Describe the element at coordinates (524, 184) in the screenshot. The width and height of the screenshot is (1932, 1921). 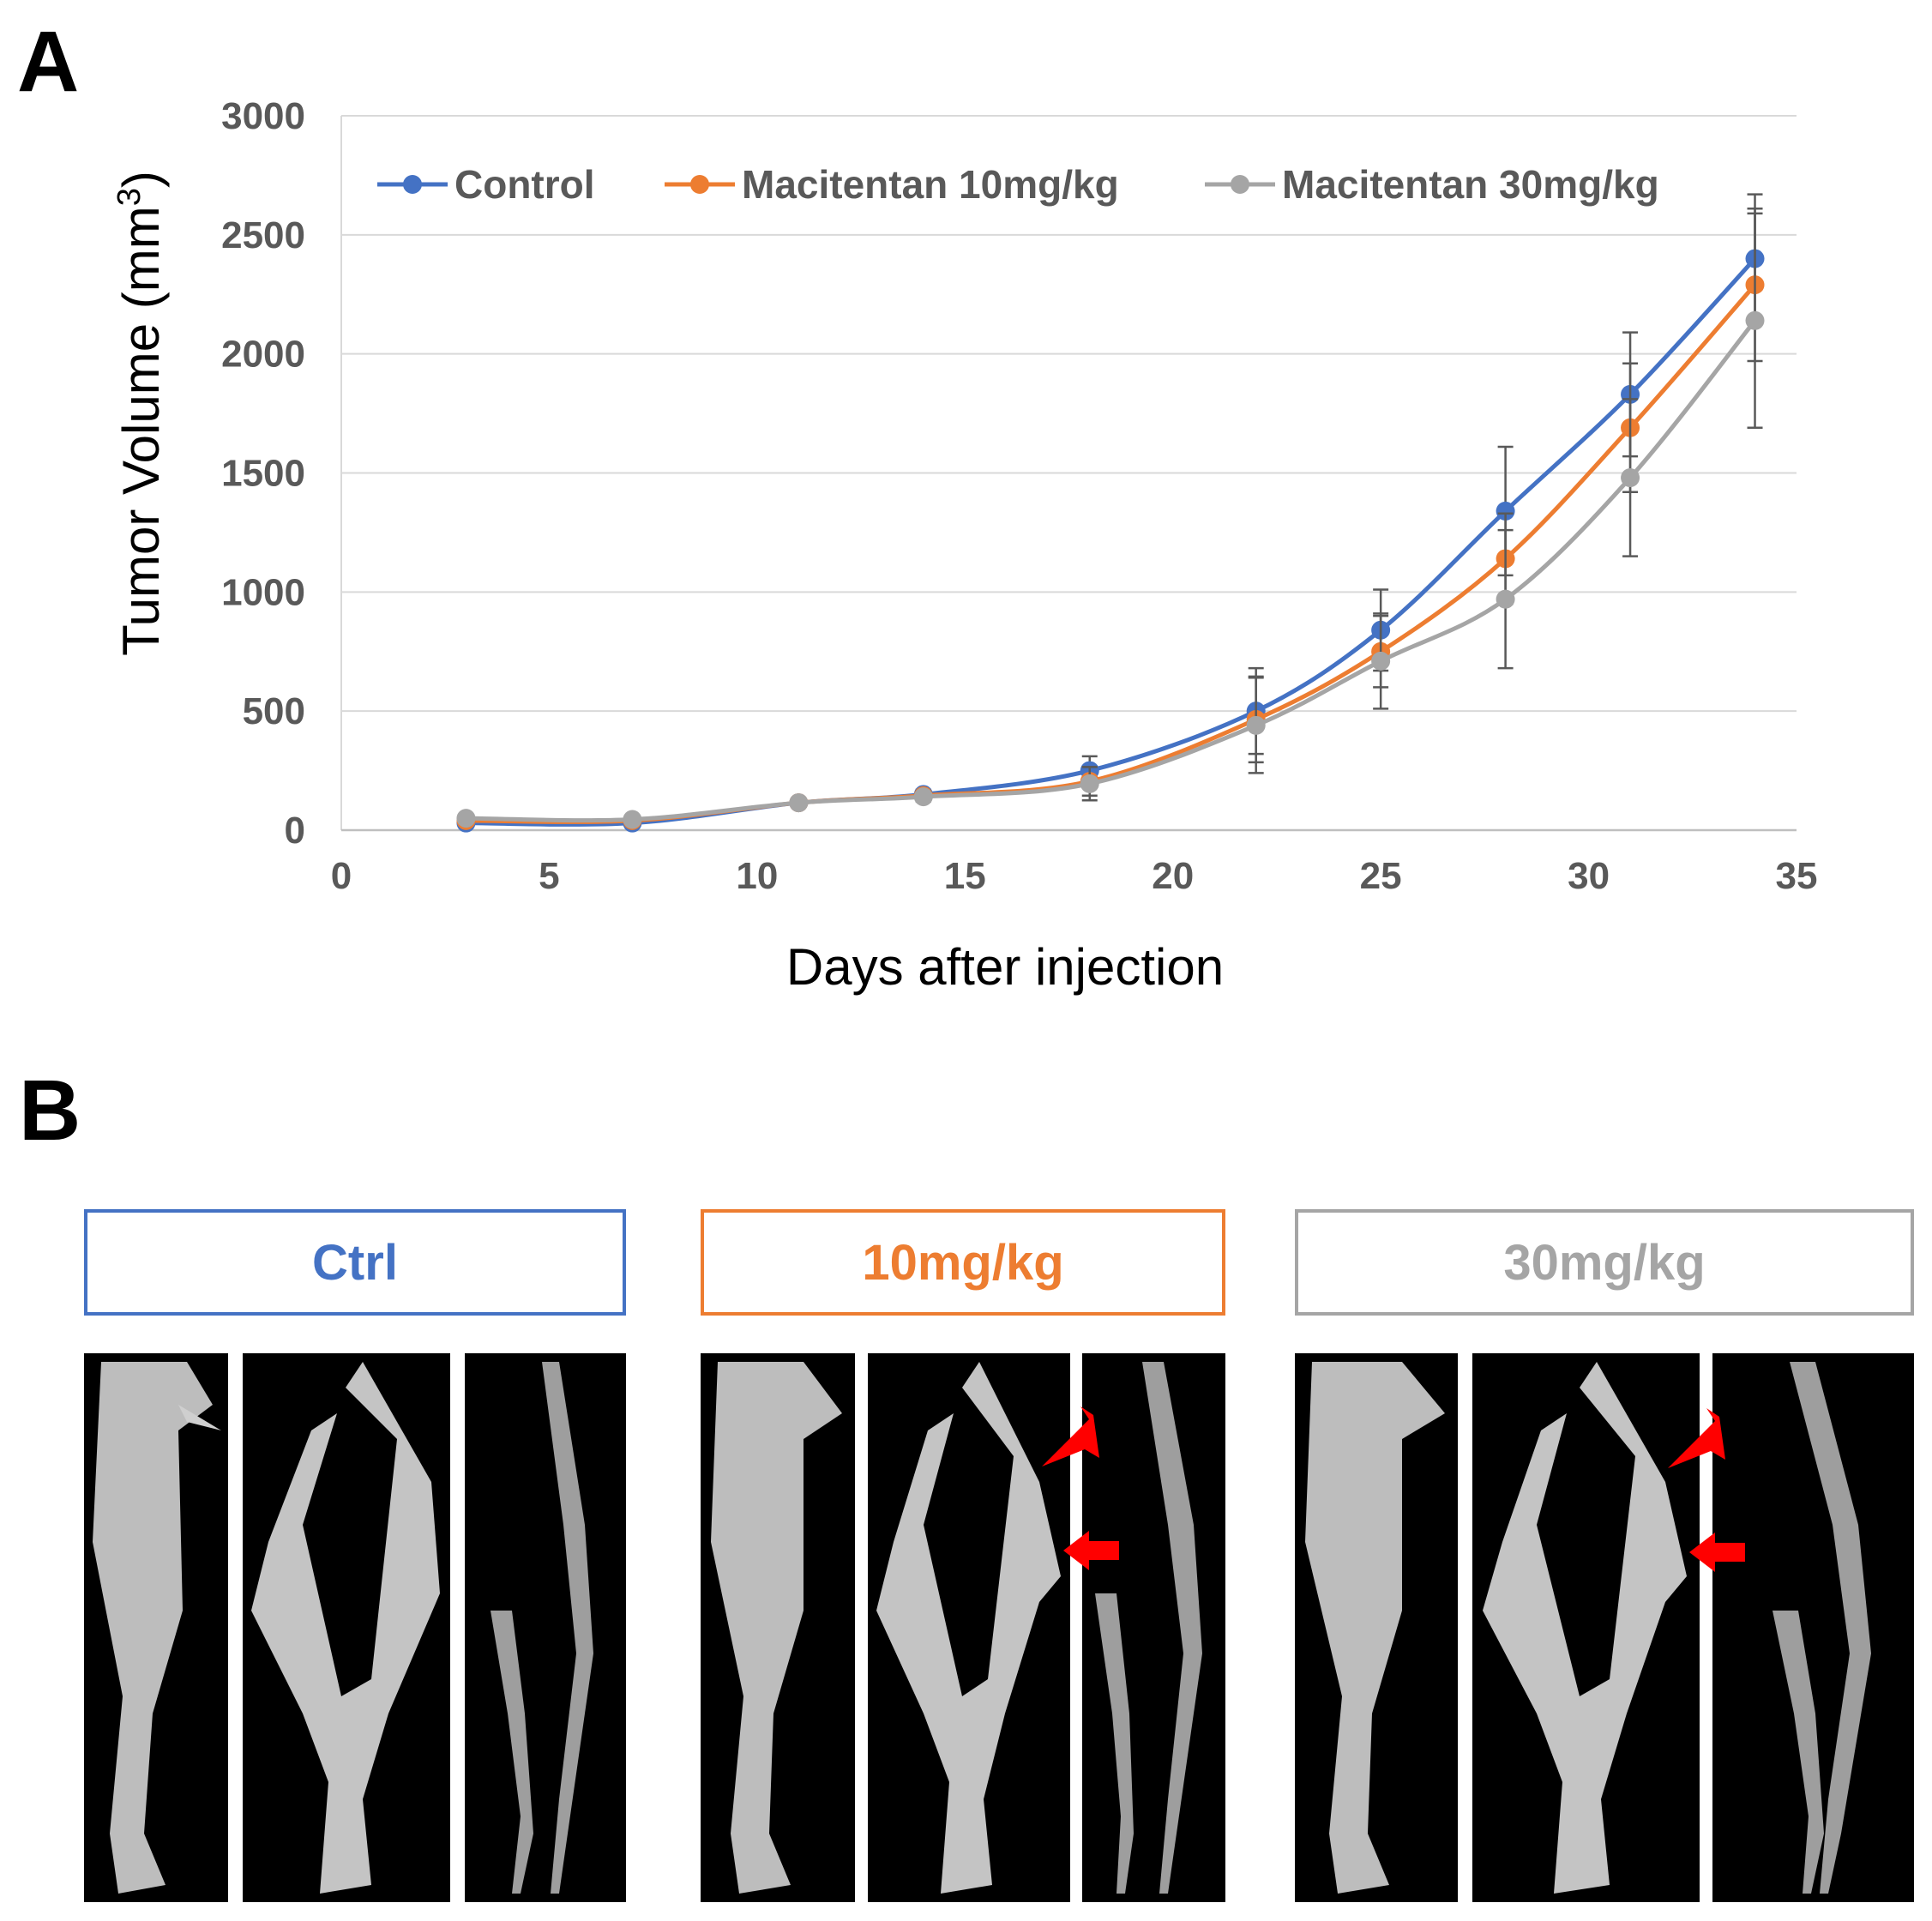
I see `legend-label: Control` at that location.